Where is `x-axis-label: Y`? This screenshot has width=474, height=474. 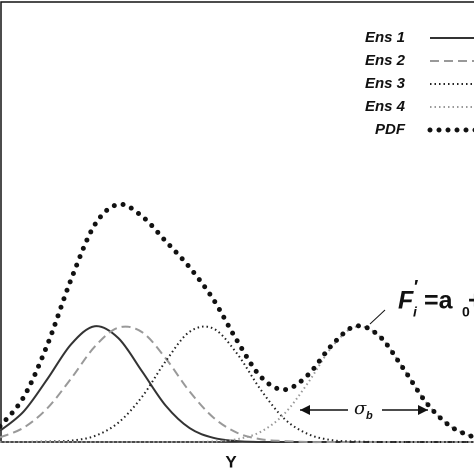 x-axis-label: Y is located at coordinates (231, 461).